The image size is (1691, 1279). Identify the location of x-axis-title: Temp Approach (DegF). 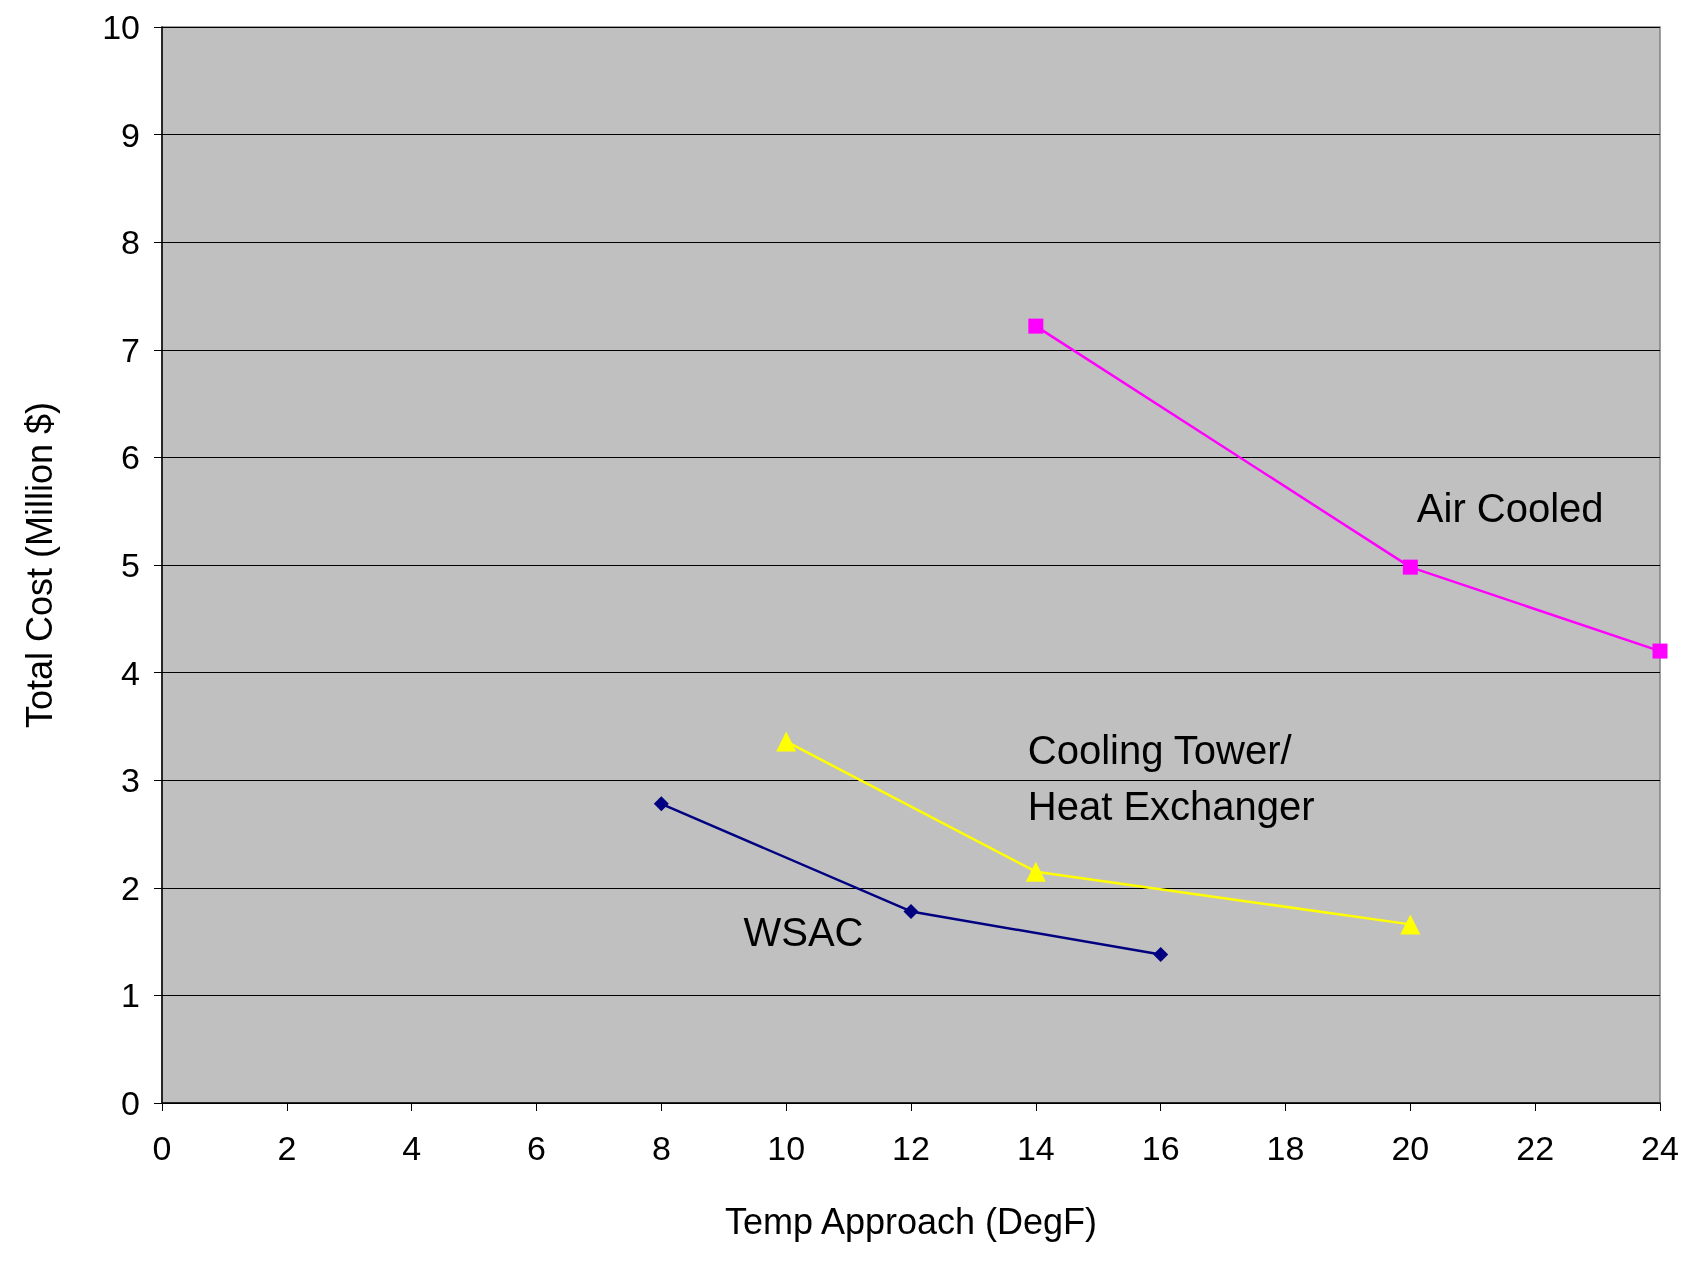
(911, 1221).